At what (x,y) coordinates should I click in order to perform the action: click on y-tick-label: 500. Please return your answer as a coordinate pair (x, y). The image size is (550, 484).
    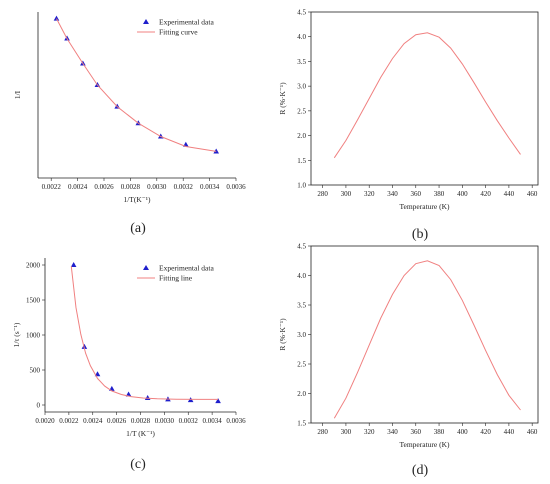
    Looking at the image, I should click on (35, 371).